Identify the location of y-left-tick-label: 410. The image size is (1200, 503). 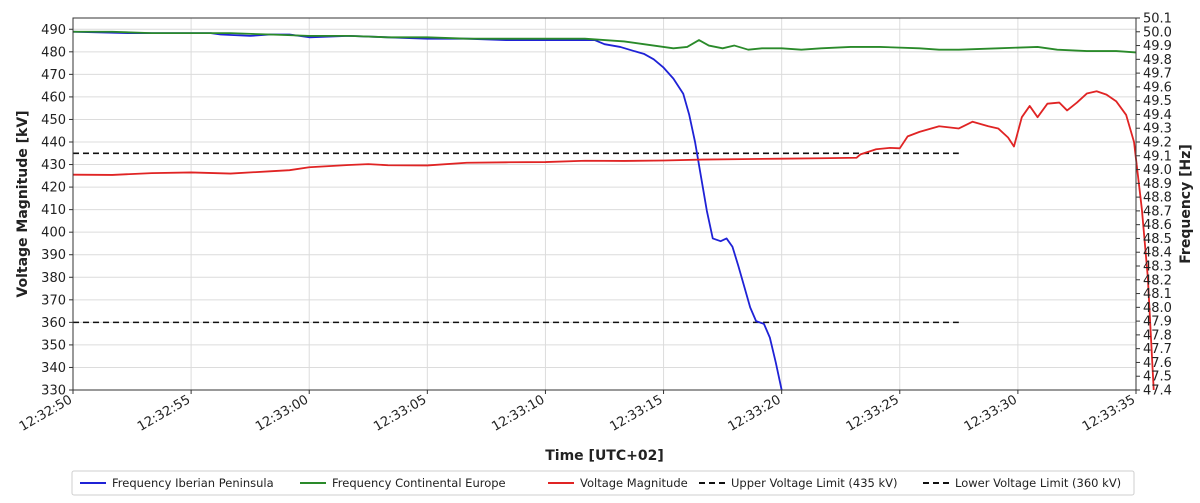
(53, 210).